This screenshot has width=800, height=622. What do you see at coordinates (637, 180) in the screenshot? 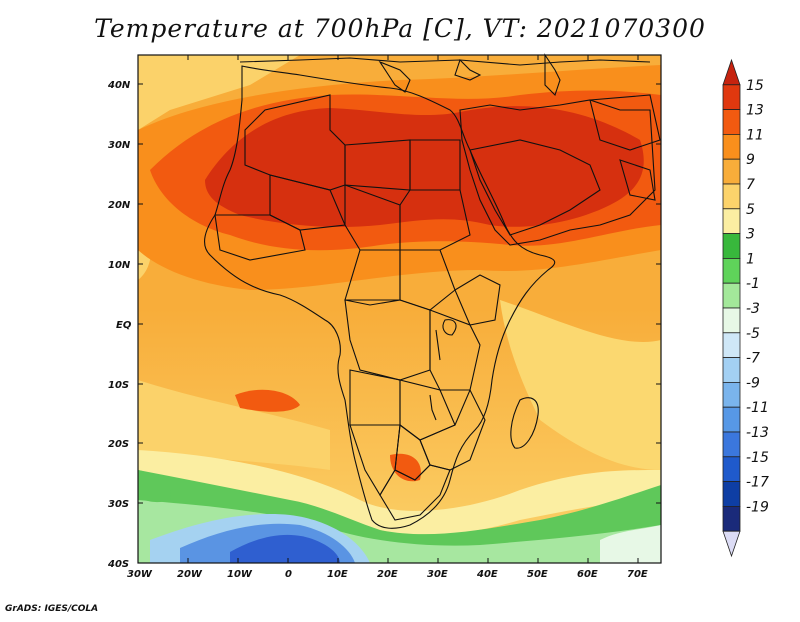
I see `border-india-pak` at bounding box center [637, 180].